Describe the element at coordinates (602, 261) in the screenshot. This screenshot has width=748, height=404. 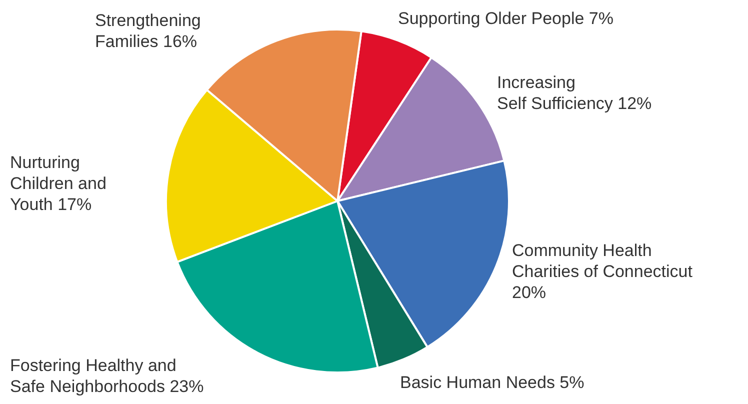
I see `slice-label: Community Health Charities of Connecticut` at that location.